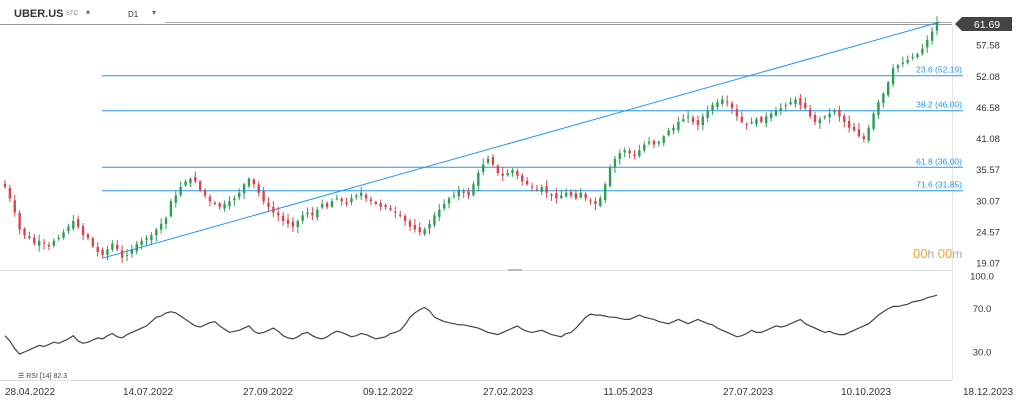  What do you see at coordinates (154, 12) in the screenshot?
I see `timeframe-dropdown-icon: ▾` at bounding box center [154, 12].